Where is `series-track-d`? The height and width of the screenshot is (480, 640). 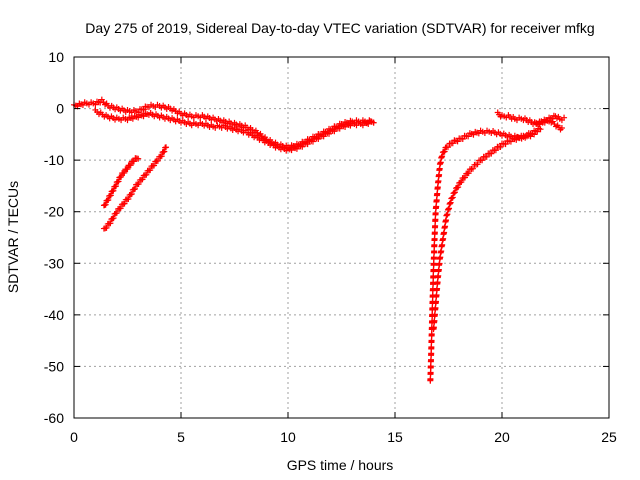
series-track-d is located at coordinates (135, 188).